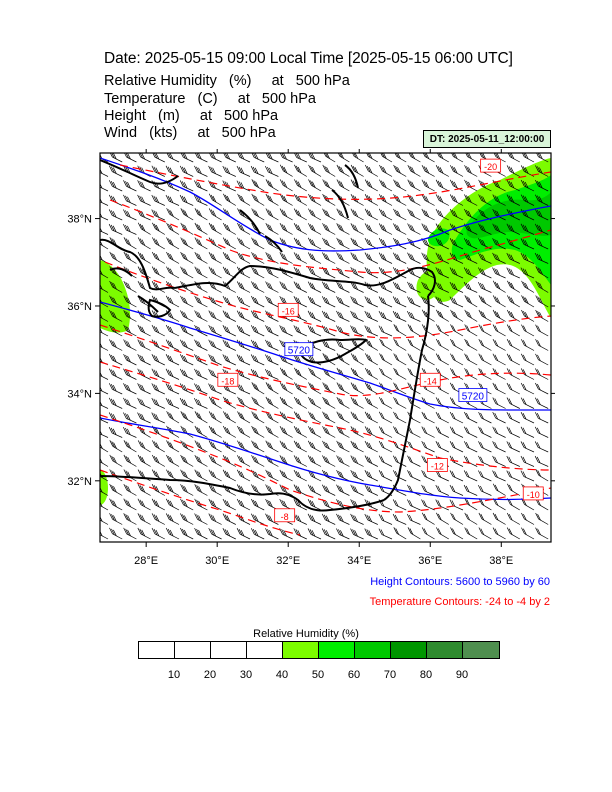  I want to click on lat-tick-label-2: 36°N, so click(79, 307).